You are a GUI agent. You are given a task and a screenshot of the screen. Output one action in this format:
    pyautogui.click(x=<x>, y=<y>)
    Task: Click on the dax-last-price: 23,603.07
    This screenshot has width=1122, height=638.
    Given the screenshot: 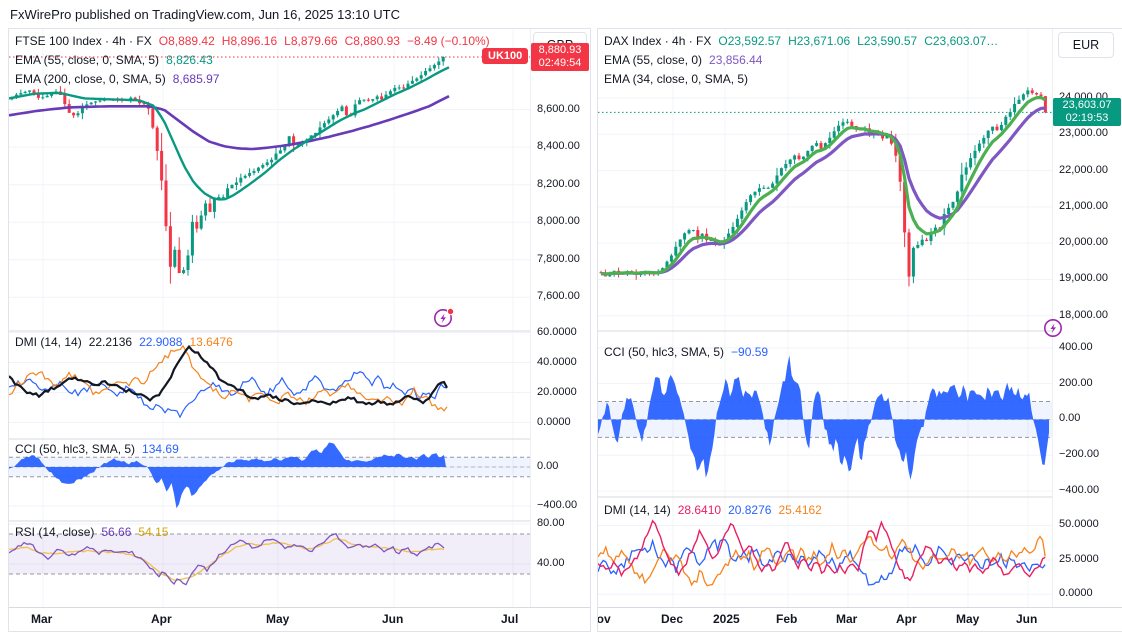 What is the action you would take?
    pyautogui.click(x=1087, y=105)
    